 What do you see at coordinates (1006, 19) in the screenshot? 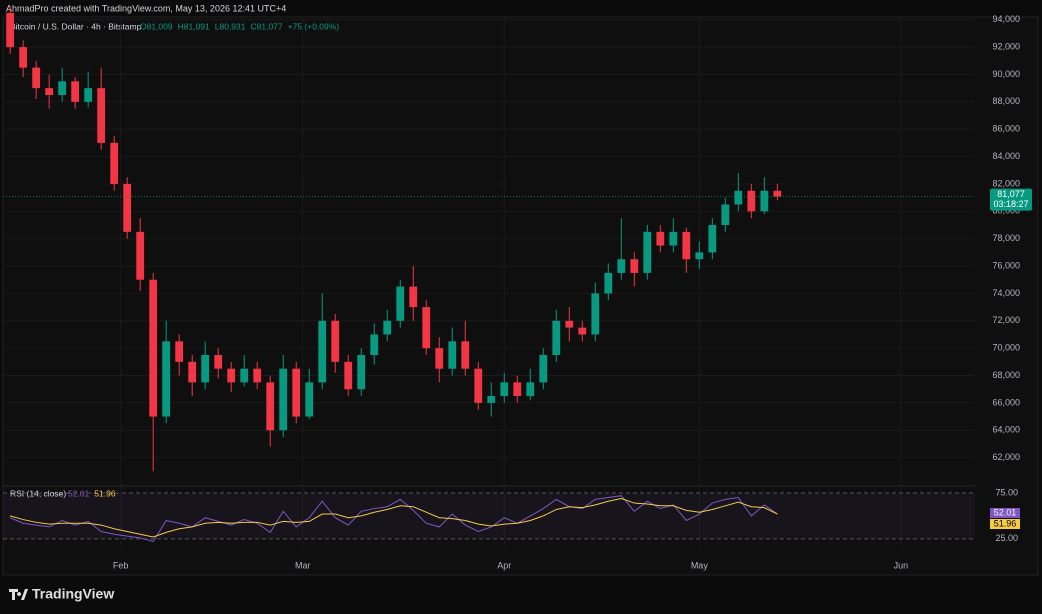
I see `y-tick-label: 94,000` at bounding box center [1006, 19].